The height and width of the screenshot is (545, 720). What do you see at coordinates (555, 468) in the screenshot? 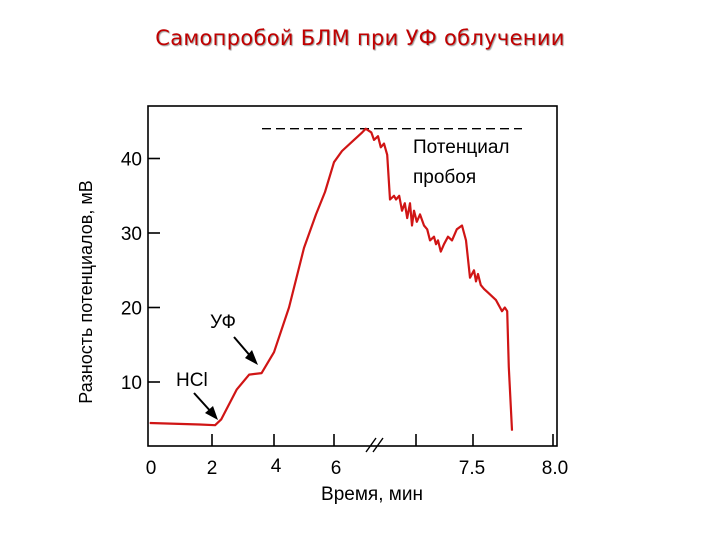
I see `x-tick-label: 8.0` at bounding box center [555, 468].